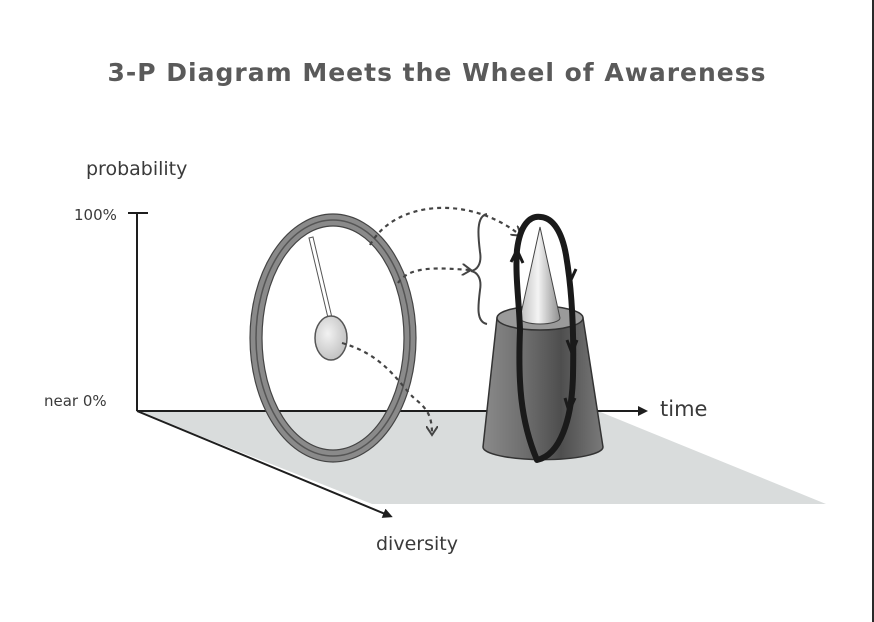  Describe the element at coordinates (417, 544) in the screenshot. I see `diversity-axis-label: diversity` at that location.